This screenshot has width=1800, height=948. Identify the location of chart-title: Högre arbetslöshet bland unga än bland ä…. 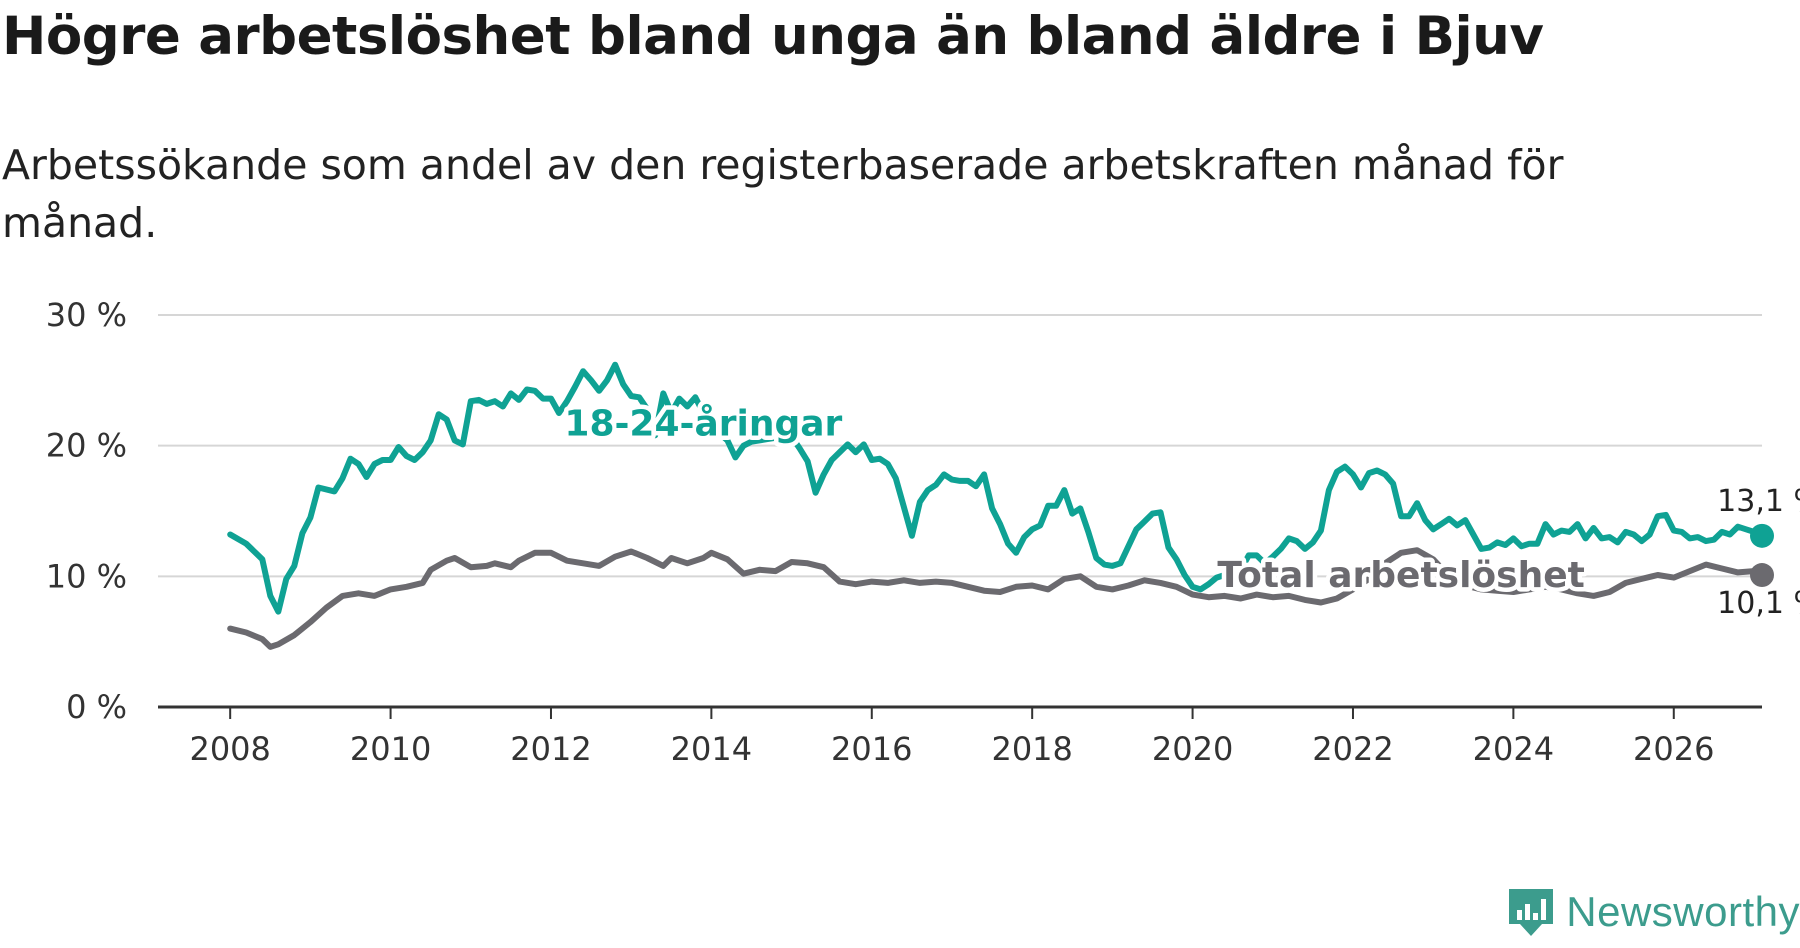
(773, 36).